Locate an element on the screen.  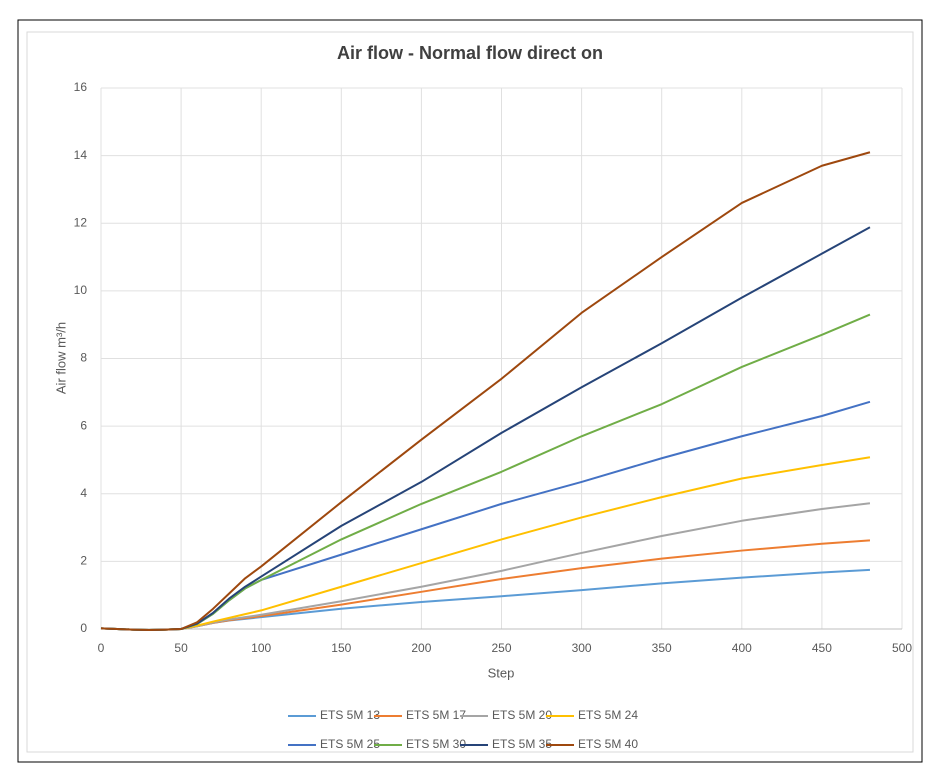
x-tick-label: 300 is located at coordinates (582, 648).